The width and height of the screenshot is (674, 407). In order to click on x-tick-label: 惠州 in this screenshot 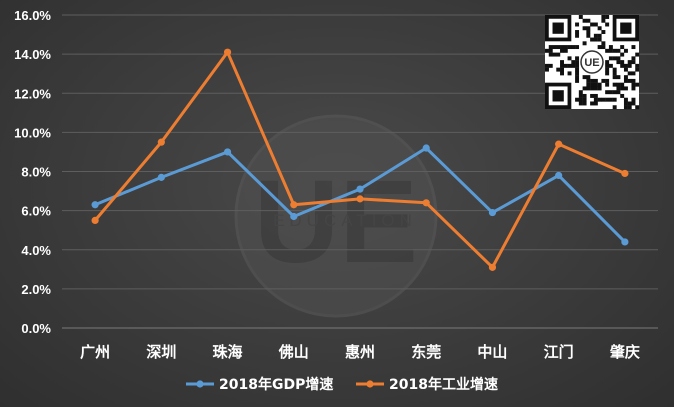, I will do `click(360, 352)`.